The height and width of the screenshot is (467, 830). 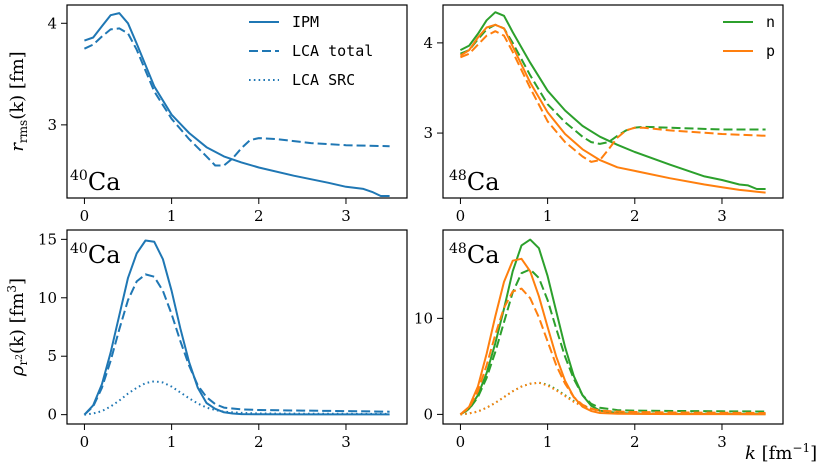 What do you see at coordinates (12, 289) in the screenshot?
I see `y-label-argsup: 3` at bounding box center [12, 289].